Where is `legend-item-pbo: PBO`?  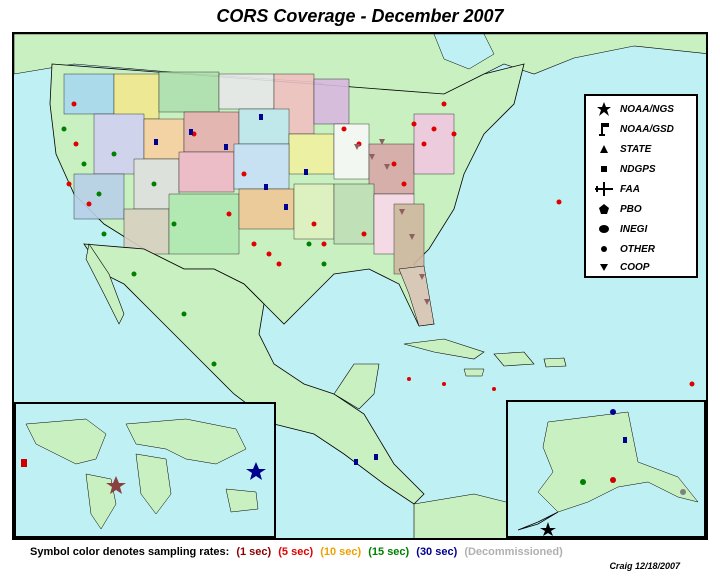
legend-item-pbo: PBO is located at coordinates (618, 209).